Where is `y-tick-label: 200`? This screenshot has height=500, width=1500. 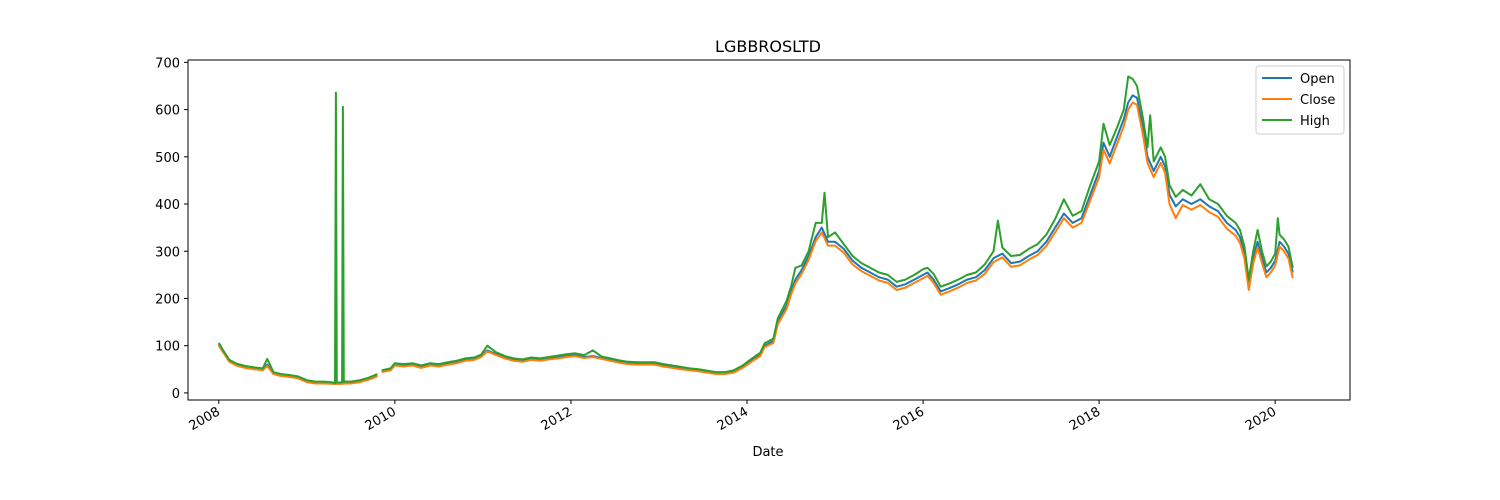 y-tick-label: 200 is located at coordinates (167, 299).